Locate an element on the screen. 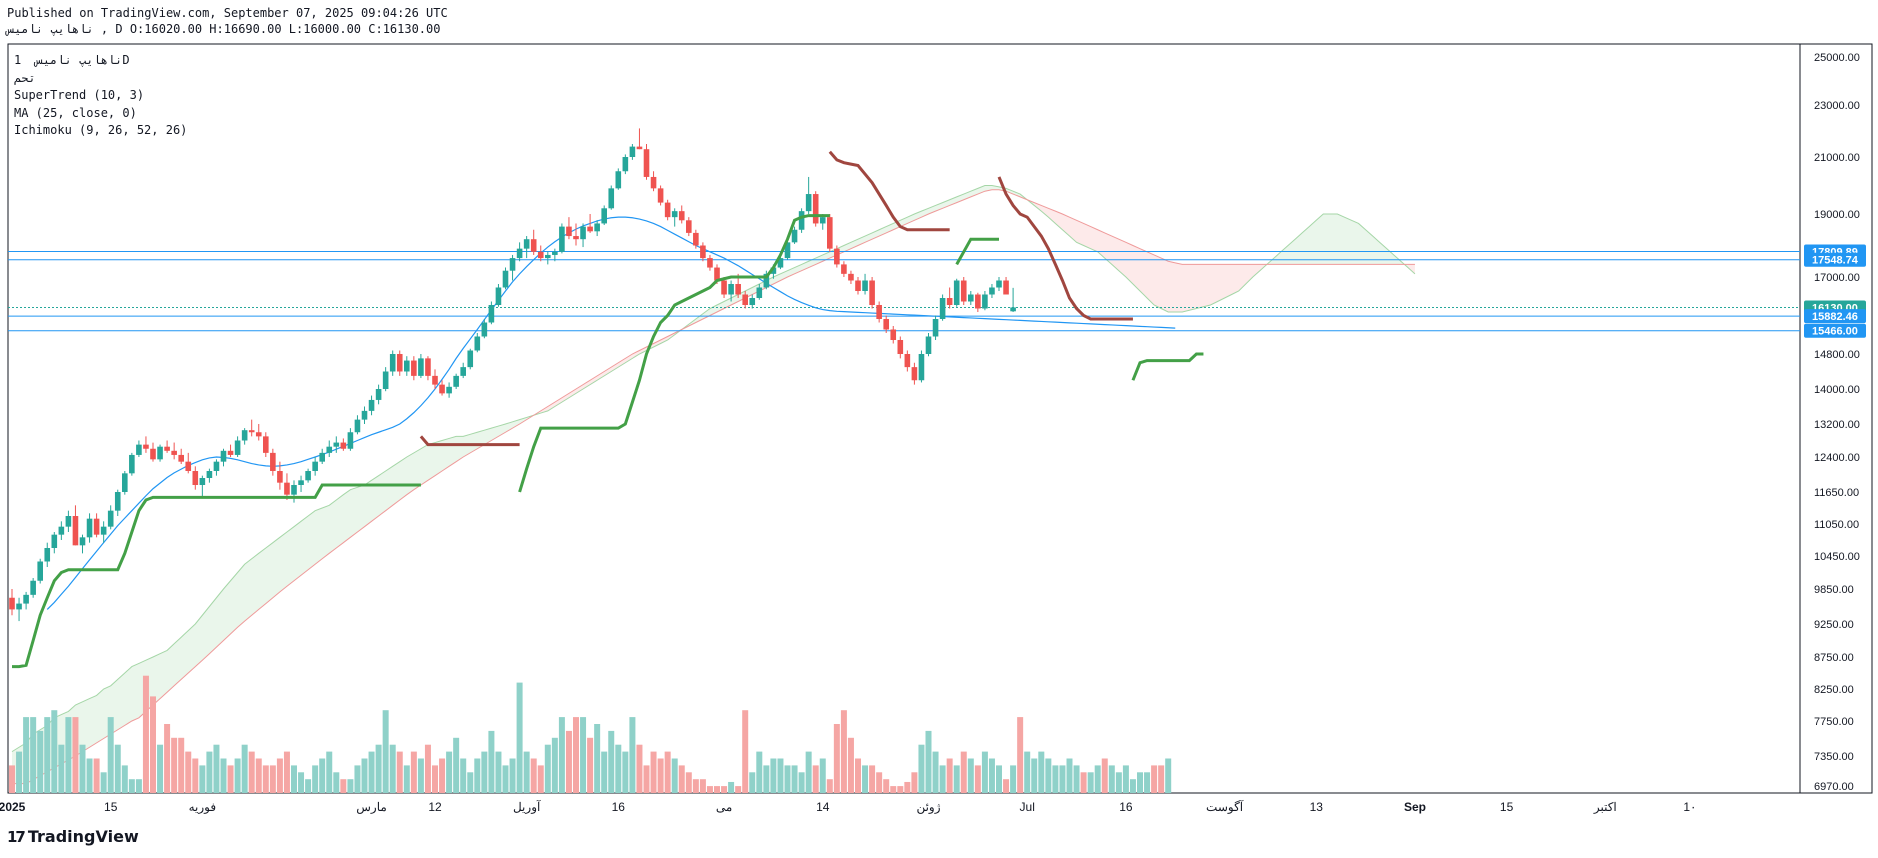 Image resolution: width=1878 pixels, height=858 pixels. legend-ma: MA (25, close, 0) is located at coordinates (75, 112).